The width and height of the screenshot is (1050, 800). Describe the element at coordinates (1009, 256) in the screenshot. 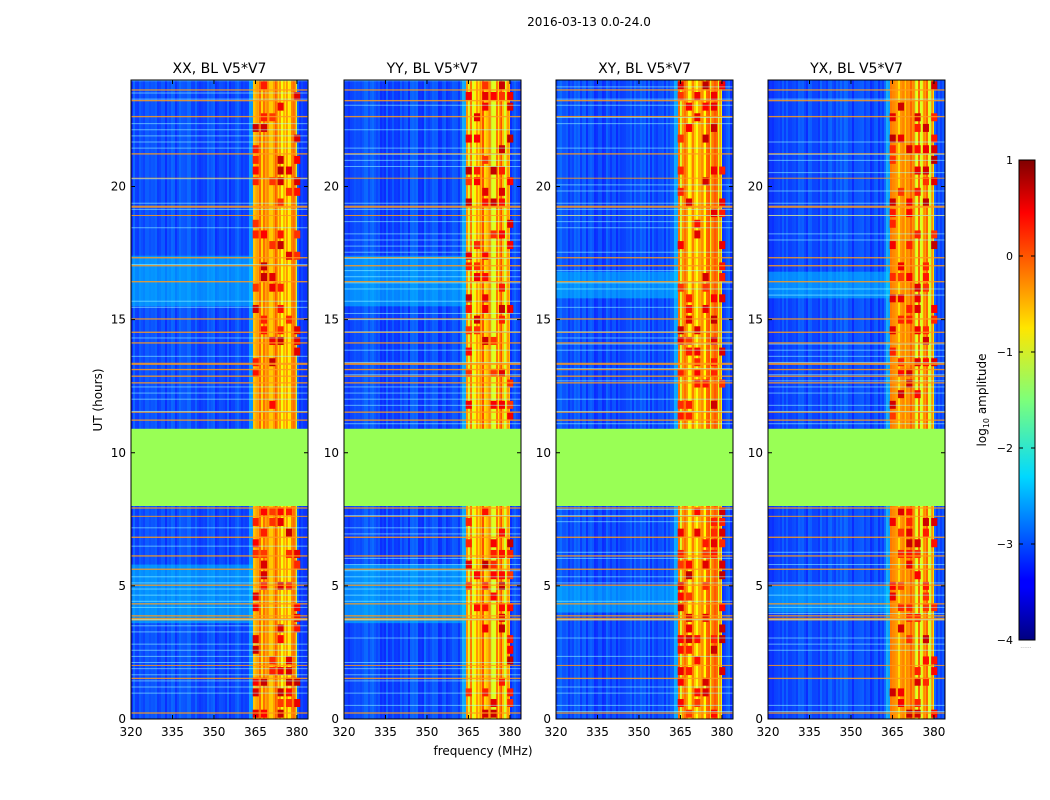

I see `colorbar-tick-label: 0` at that location.